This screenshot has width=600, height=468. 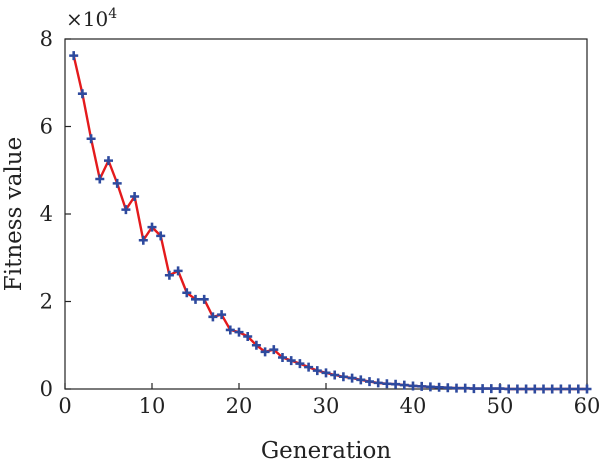 I want to click on x-tick-label: 20, so click(x=239, y=406).